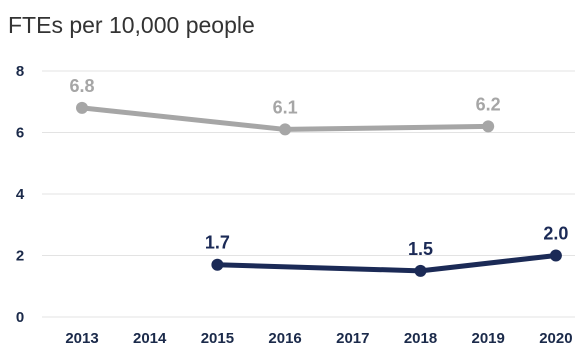  Describe the element at coordinates (20, 71) in the screenshot. I see `y-tick-label: 8` at that location.